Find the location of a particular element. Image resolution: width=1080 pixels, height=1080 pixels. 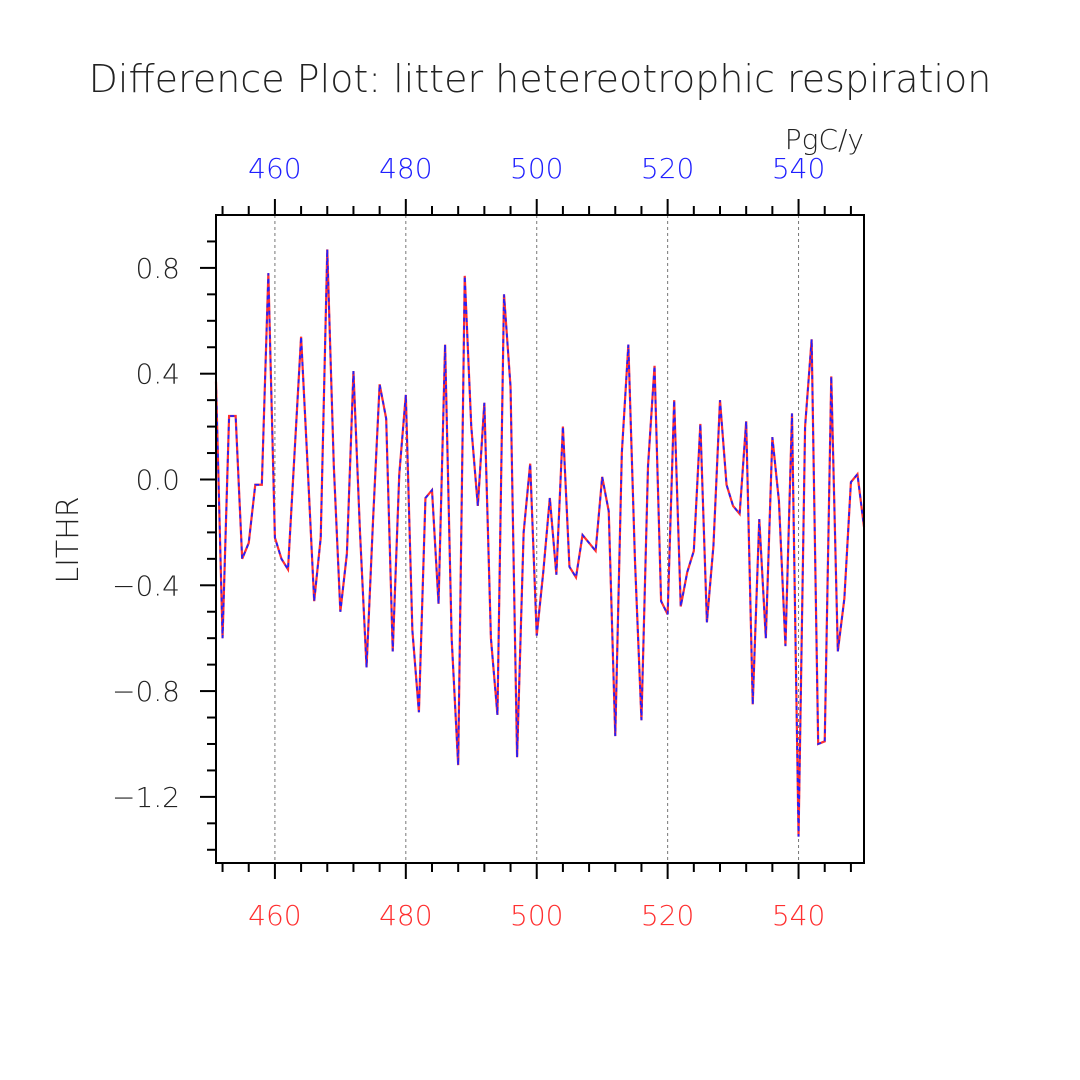

units-label: PgC/y is located at coordinates (824, 139).